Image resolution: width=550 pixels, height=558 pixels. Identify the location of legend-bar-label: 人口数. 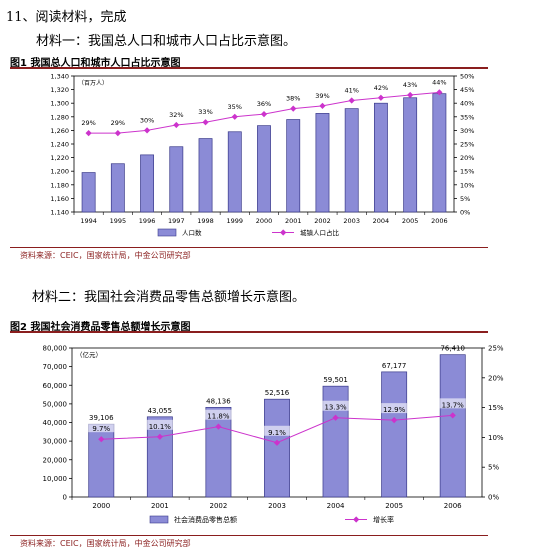
(192, 232).